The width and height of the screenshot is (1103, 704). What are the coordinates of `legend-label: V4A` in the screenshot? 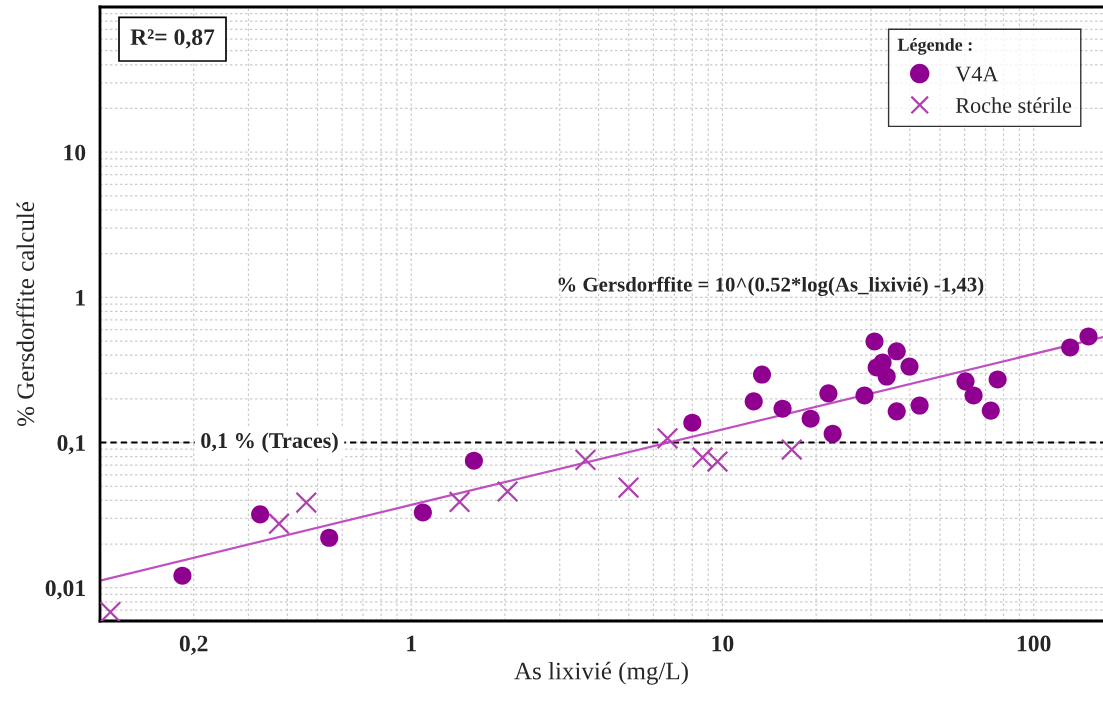 It's located at (977, 74).